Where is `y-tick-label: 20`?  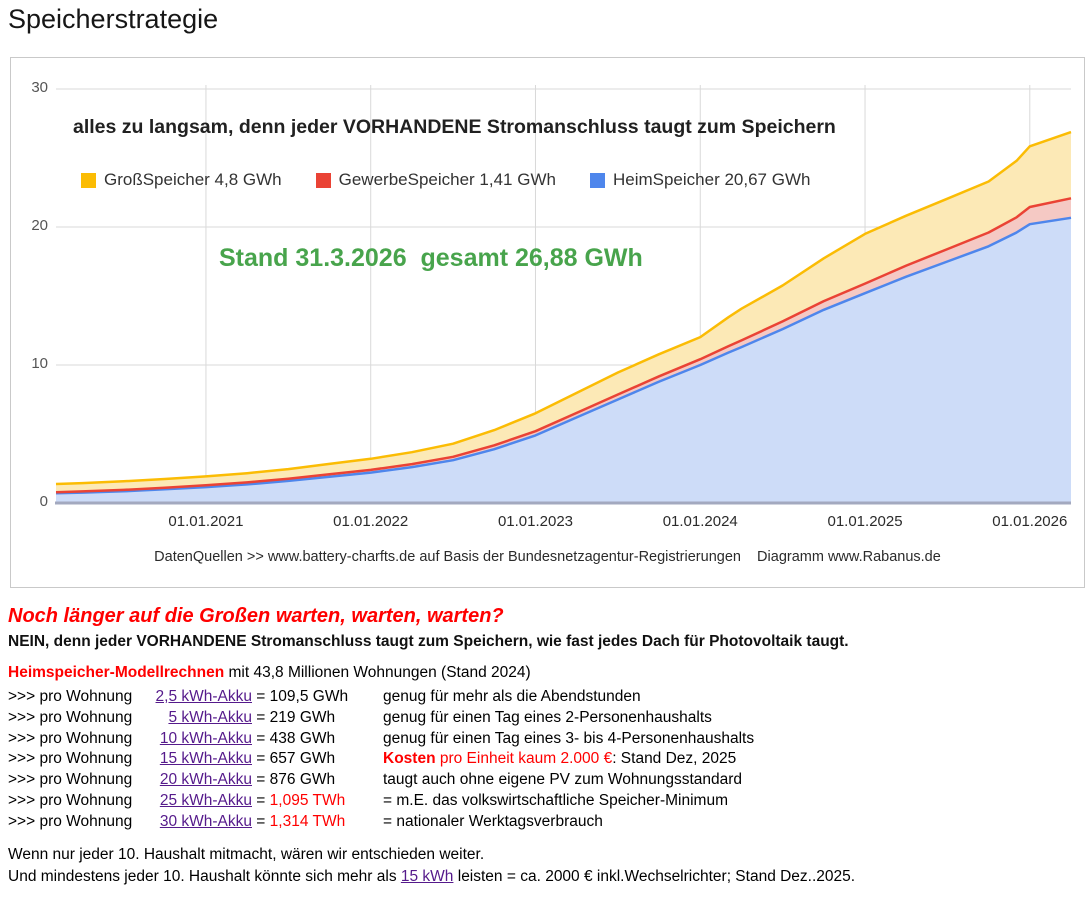
y-tick-label: 20 is located at coordinates (39, 225).